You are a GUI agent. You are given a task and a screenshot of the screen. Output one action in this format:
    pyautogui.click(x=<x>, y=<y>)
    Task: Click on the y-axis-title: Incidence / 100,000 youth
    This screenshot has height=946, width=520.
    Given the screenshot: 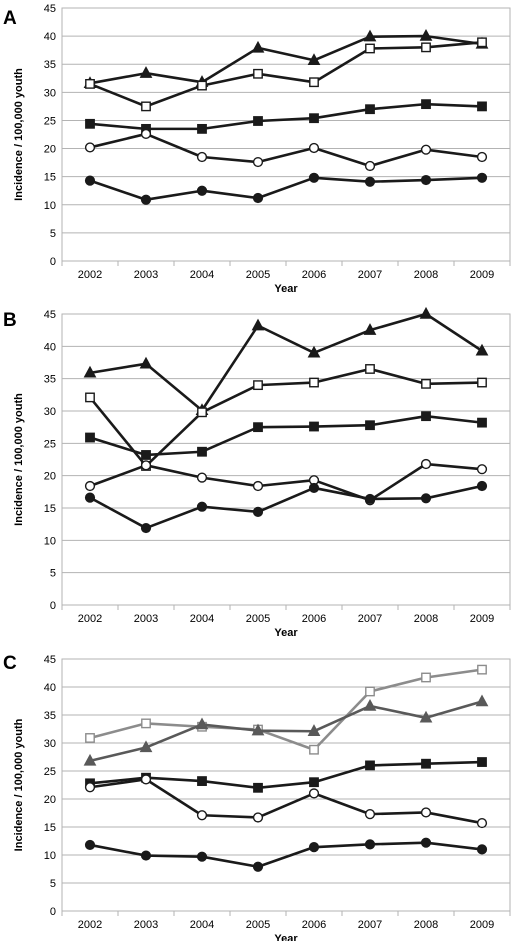 What is the action you would take?
    pyautogui.click(x=19, y=459)
    